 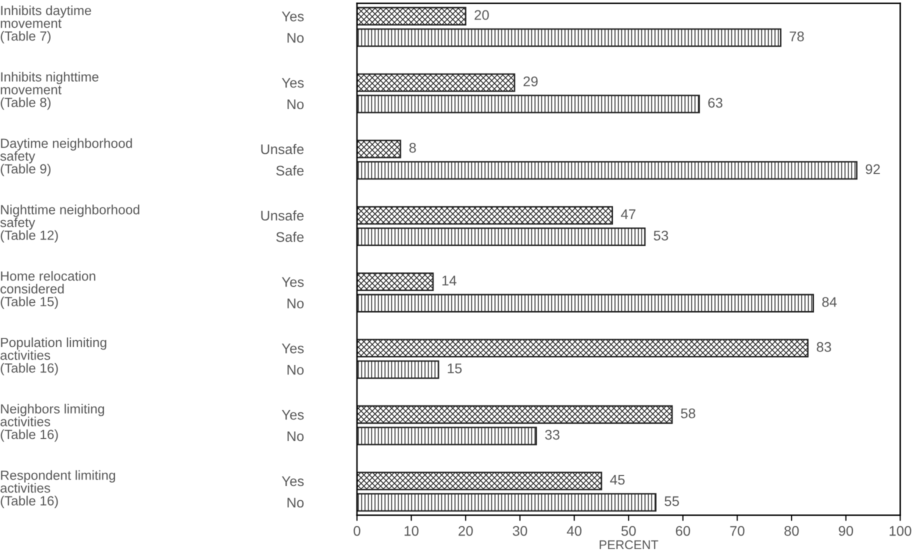 I want to click on text: Neighbors limiting activities (Table 16), so click(x=52, y=423).